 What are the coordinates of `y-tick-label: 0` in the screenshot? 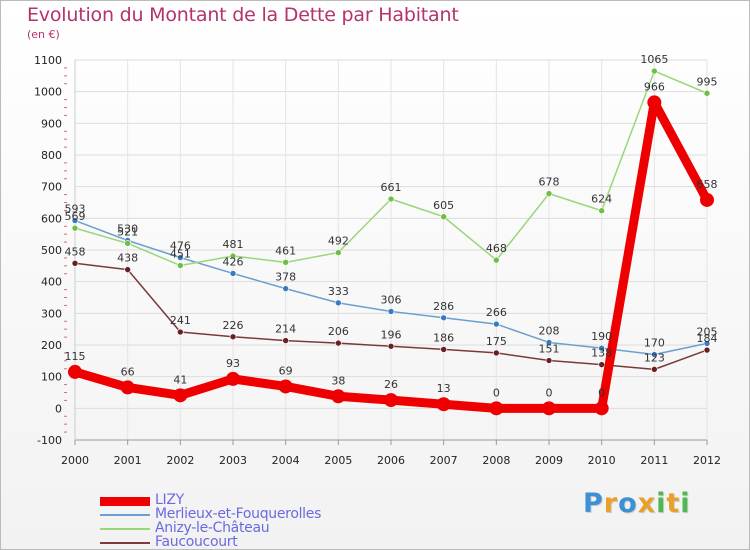 It's located at (58, 408).